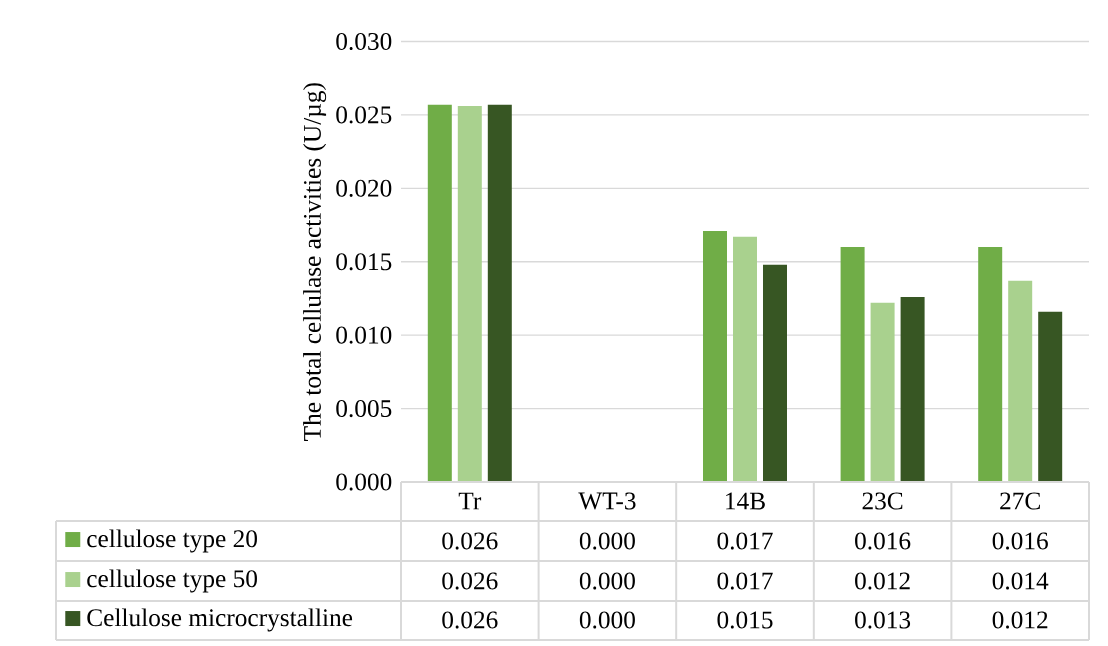 This screenshot has height=646, width=1108. I want to click on y-tick-label: 0.030, so click(364, 41).